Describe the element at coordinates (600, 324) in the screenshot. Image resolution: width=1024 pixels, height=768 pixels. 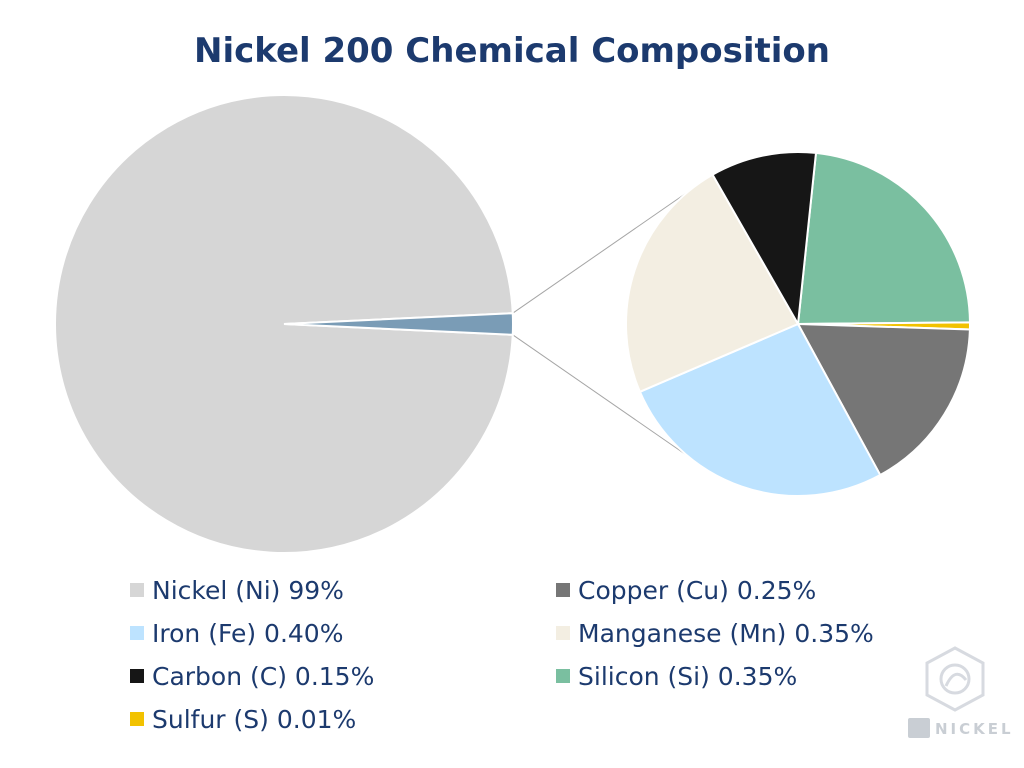
I see `connector-lines` at that location.